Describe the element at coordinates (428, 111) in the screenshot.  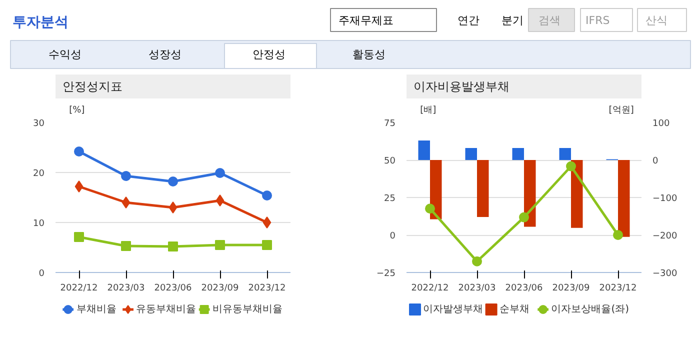
I see `y-axis-title: [배]` at that location.